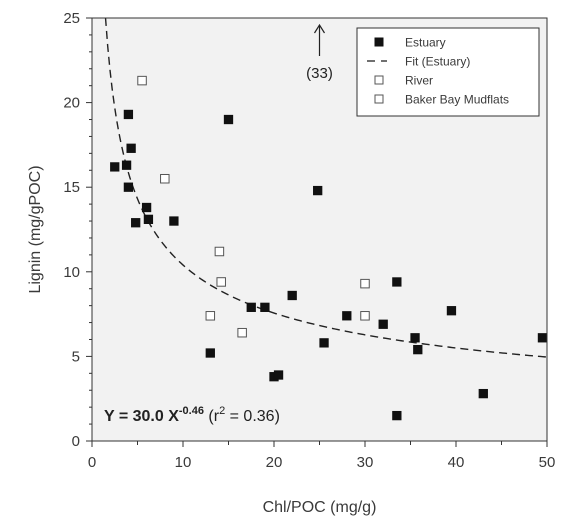  I want to click on r2-value: = 0.36), so click(252, 416).